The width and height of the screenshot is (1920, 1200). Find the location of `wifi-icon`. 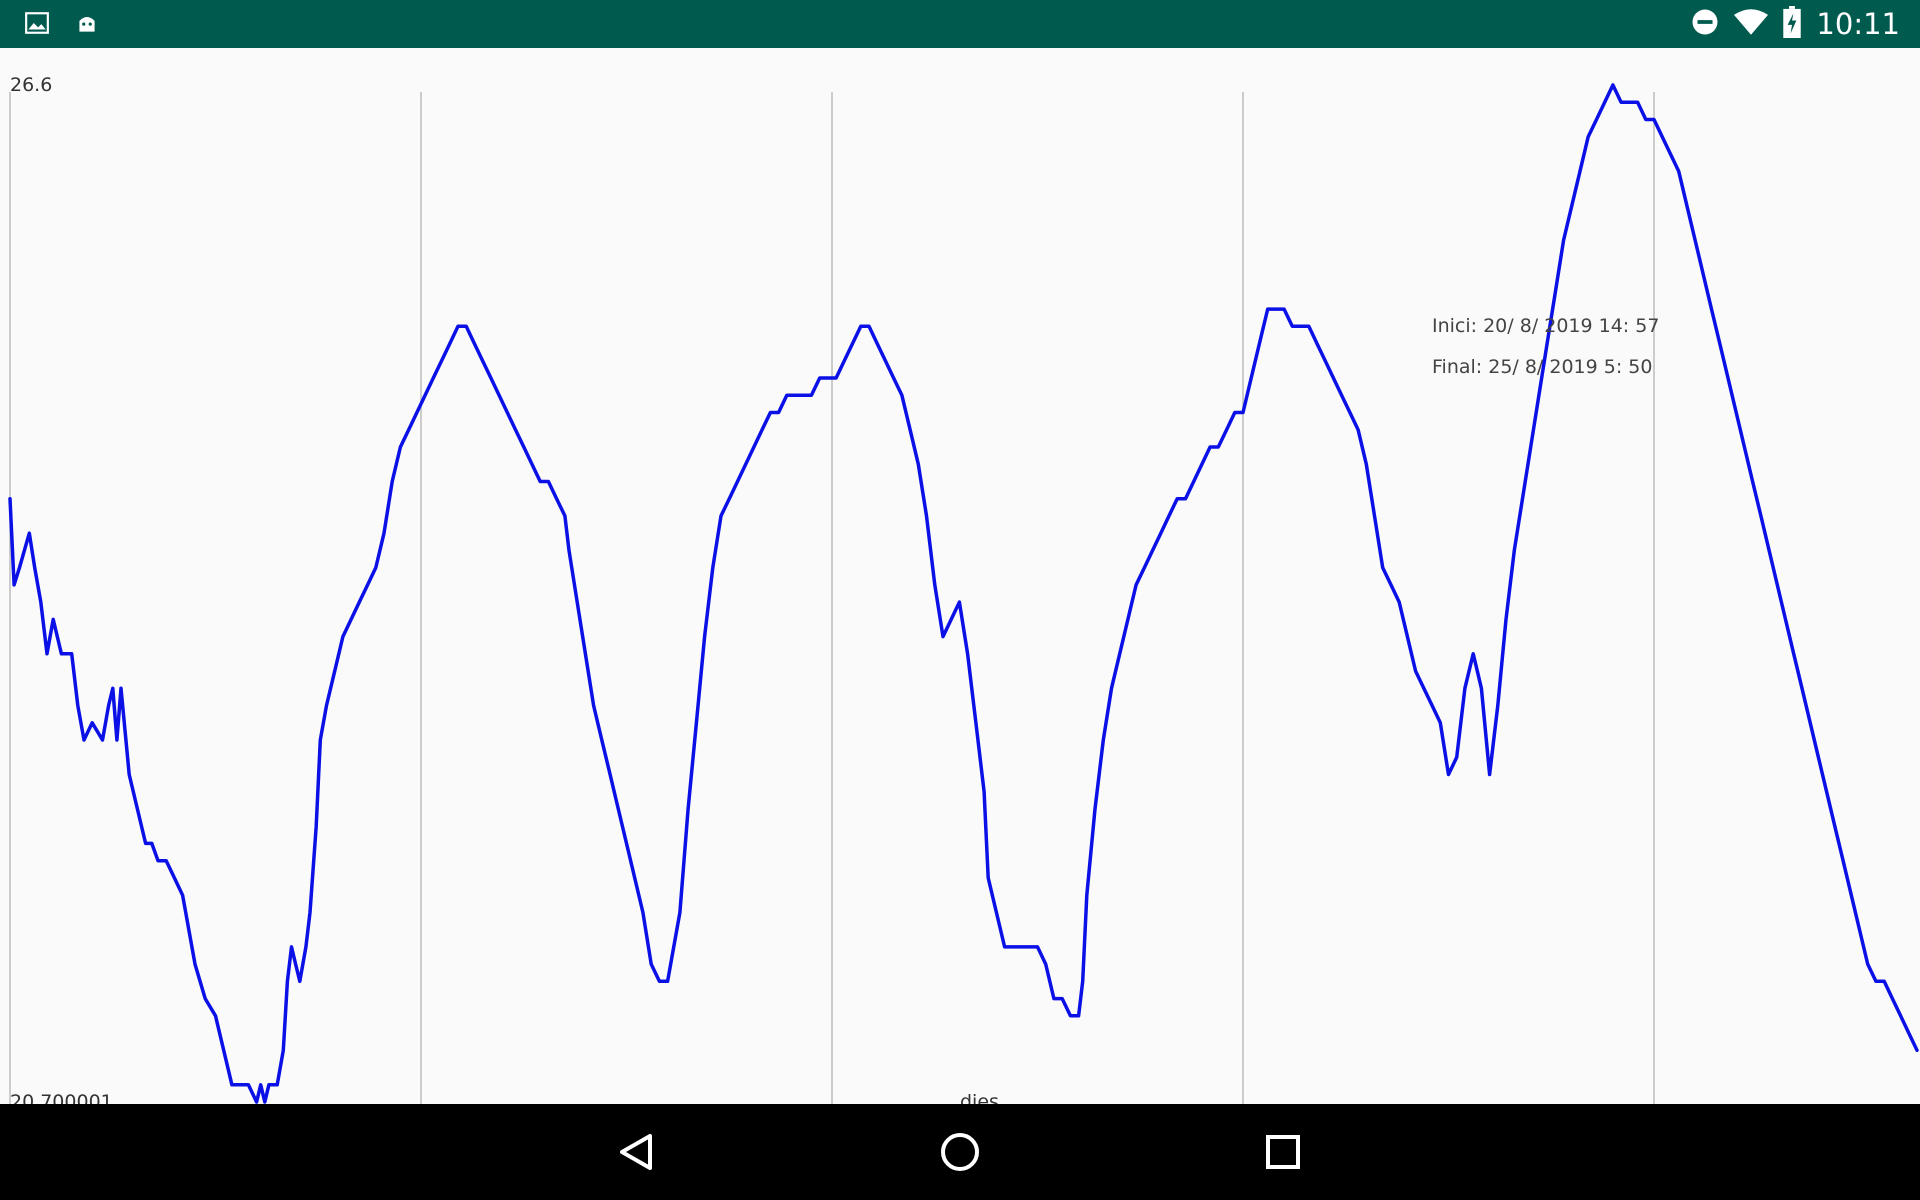

wifi-icon is located at coordinates (1751, 24).